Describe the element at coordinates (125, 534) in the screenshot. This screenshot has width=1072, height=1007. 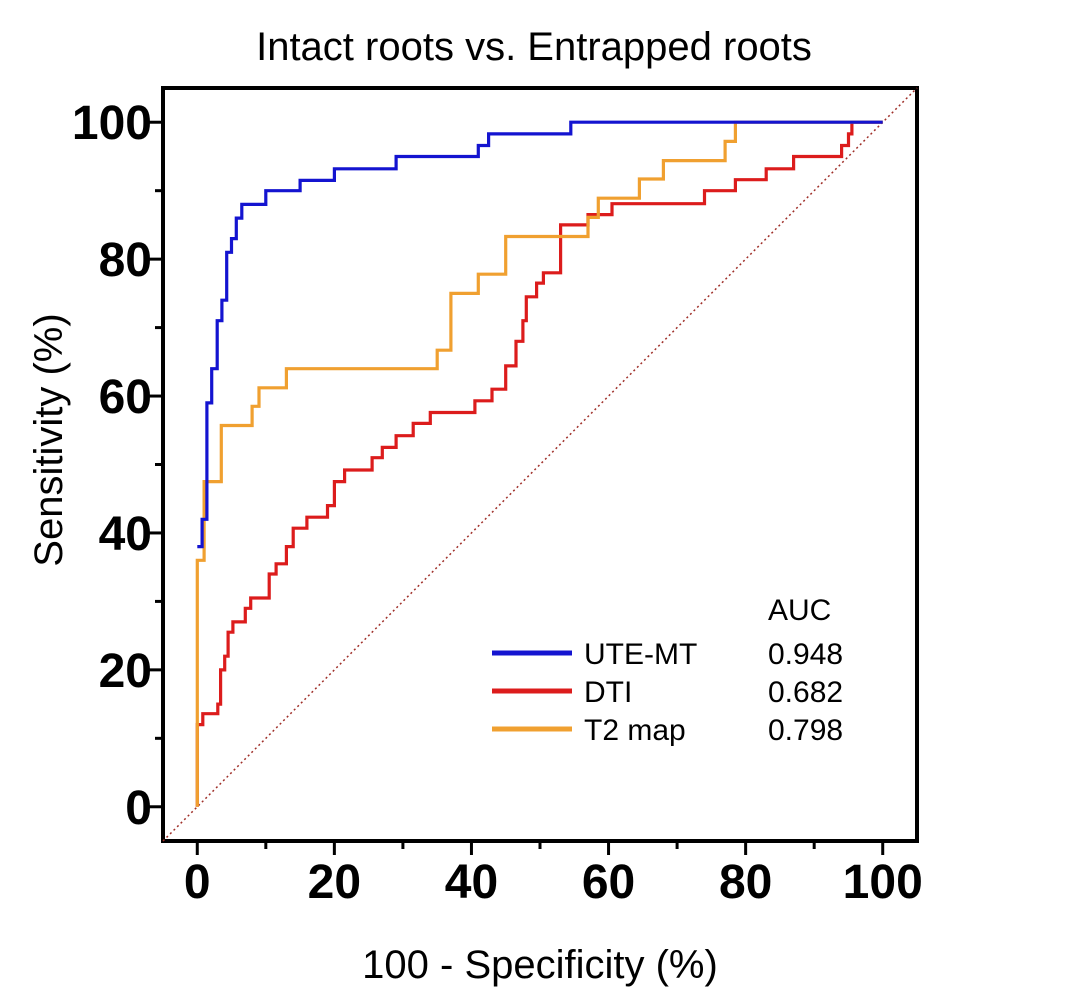
I see `y-tick-label: 40` at that location.